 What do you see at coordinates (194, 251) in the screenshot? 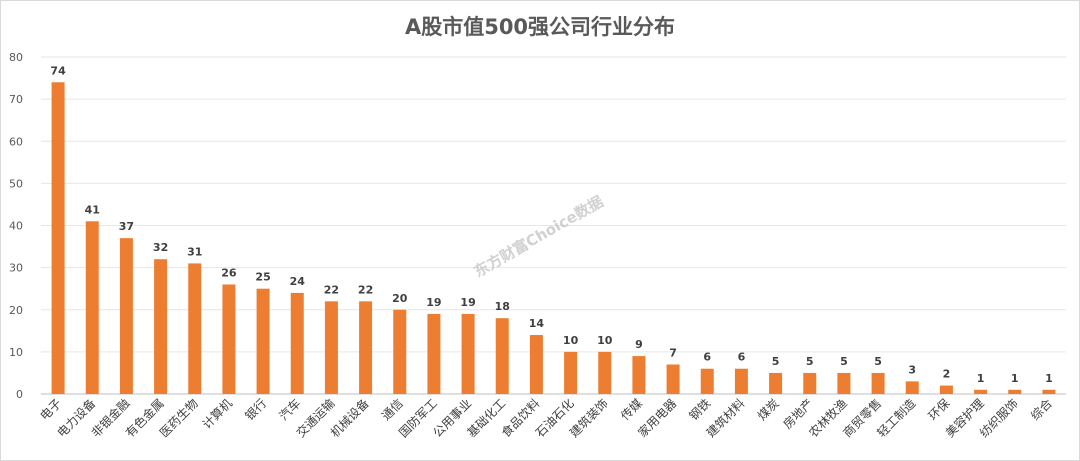
I see `data-label: 31` at bounding box center [194, 251].